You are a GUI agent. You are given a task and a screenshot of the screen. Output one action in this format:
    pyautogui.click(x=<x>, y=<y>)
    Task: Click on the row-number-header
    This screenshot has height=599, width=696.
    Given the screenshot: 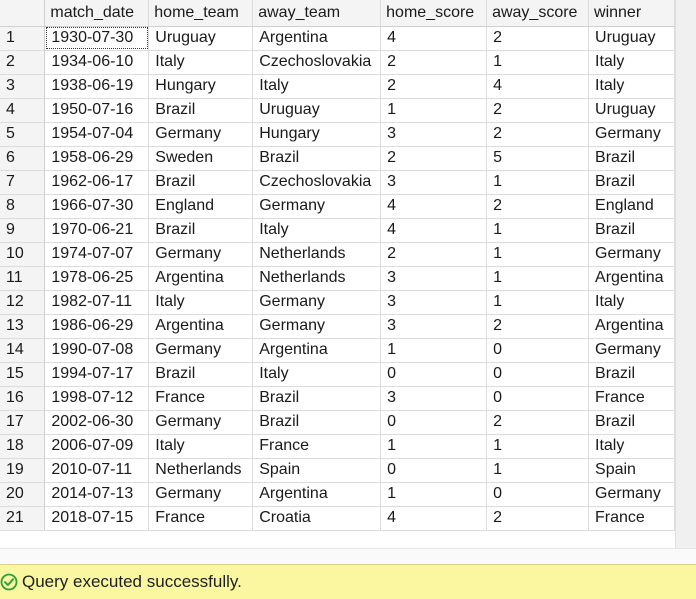 What is the action you would take?
    pyautogui.click(x=23, y=13)
    